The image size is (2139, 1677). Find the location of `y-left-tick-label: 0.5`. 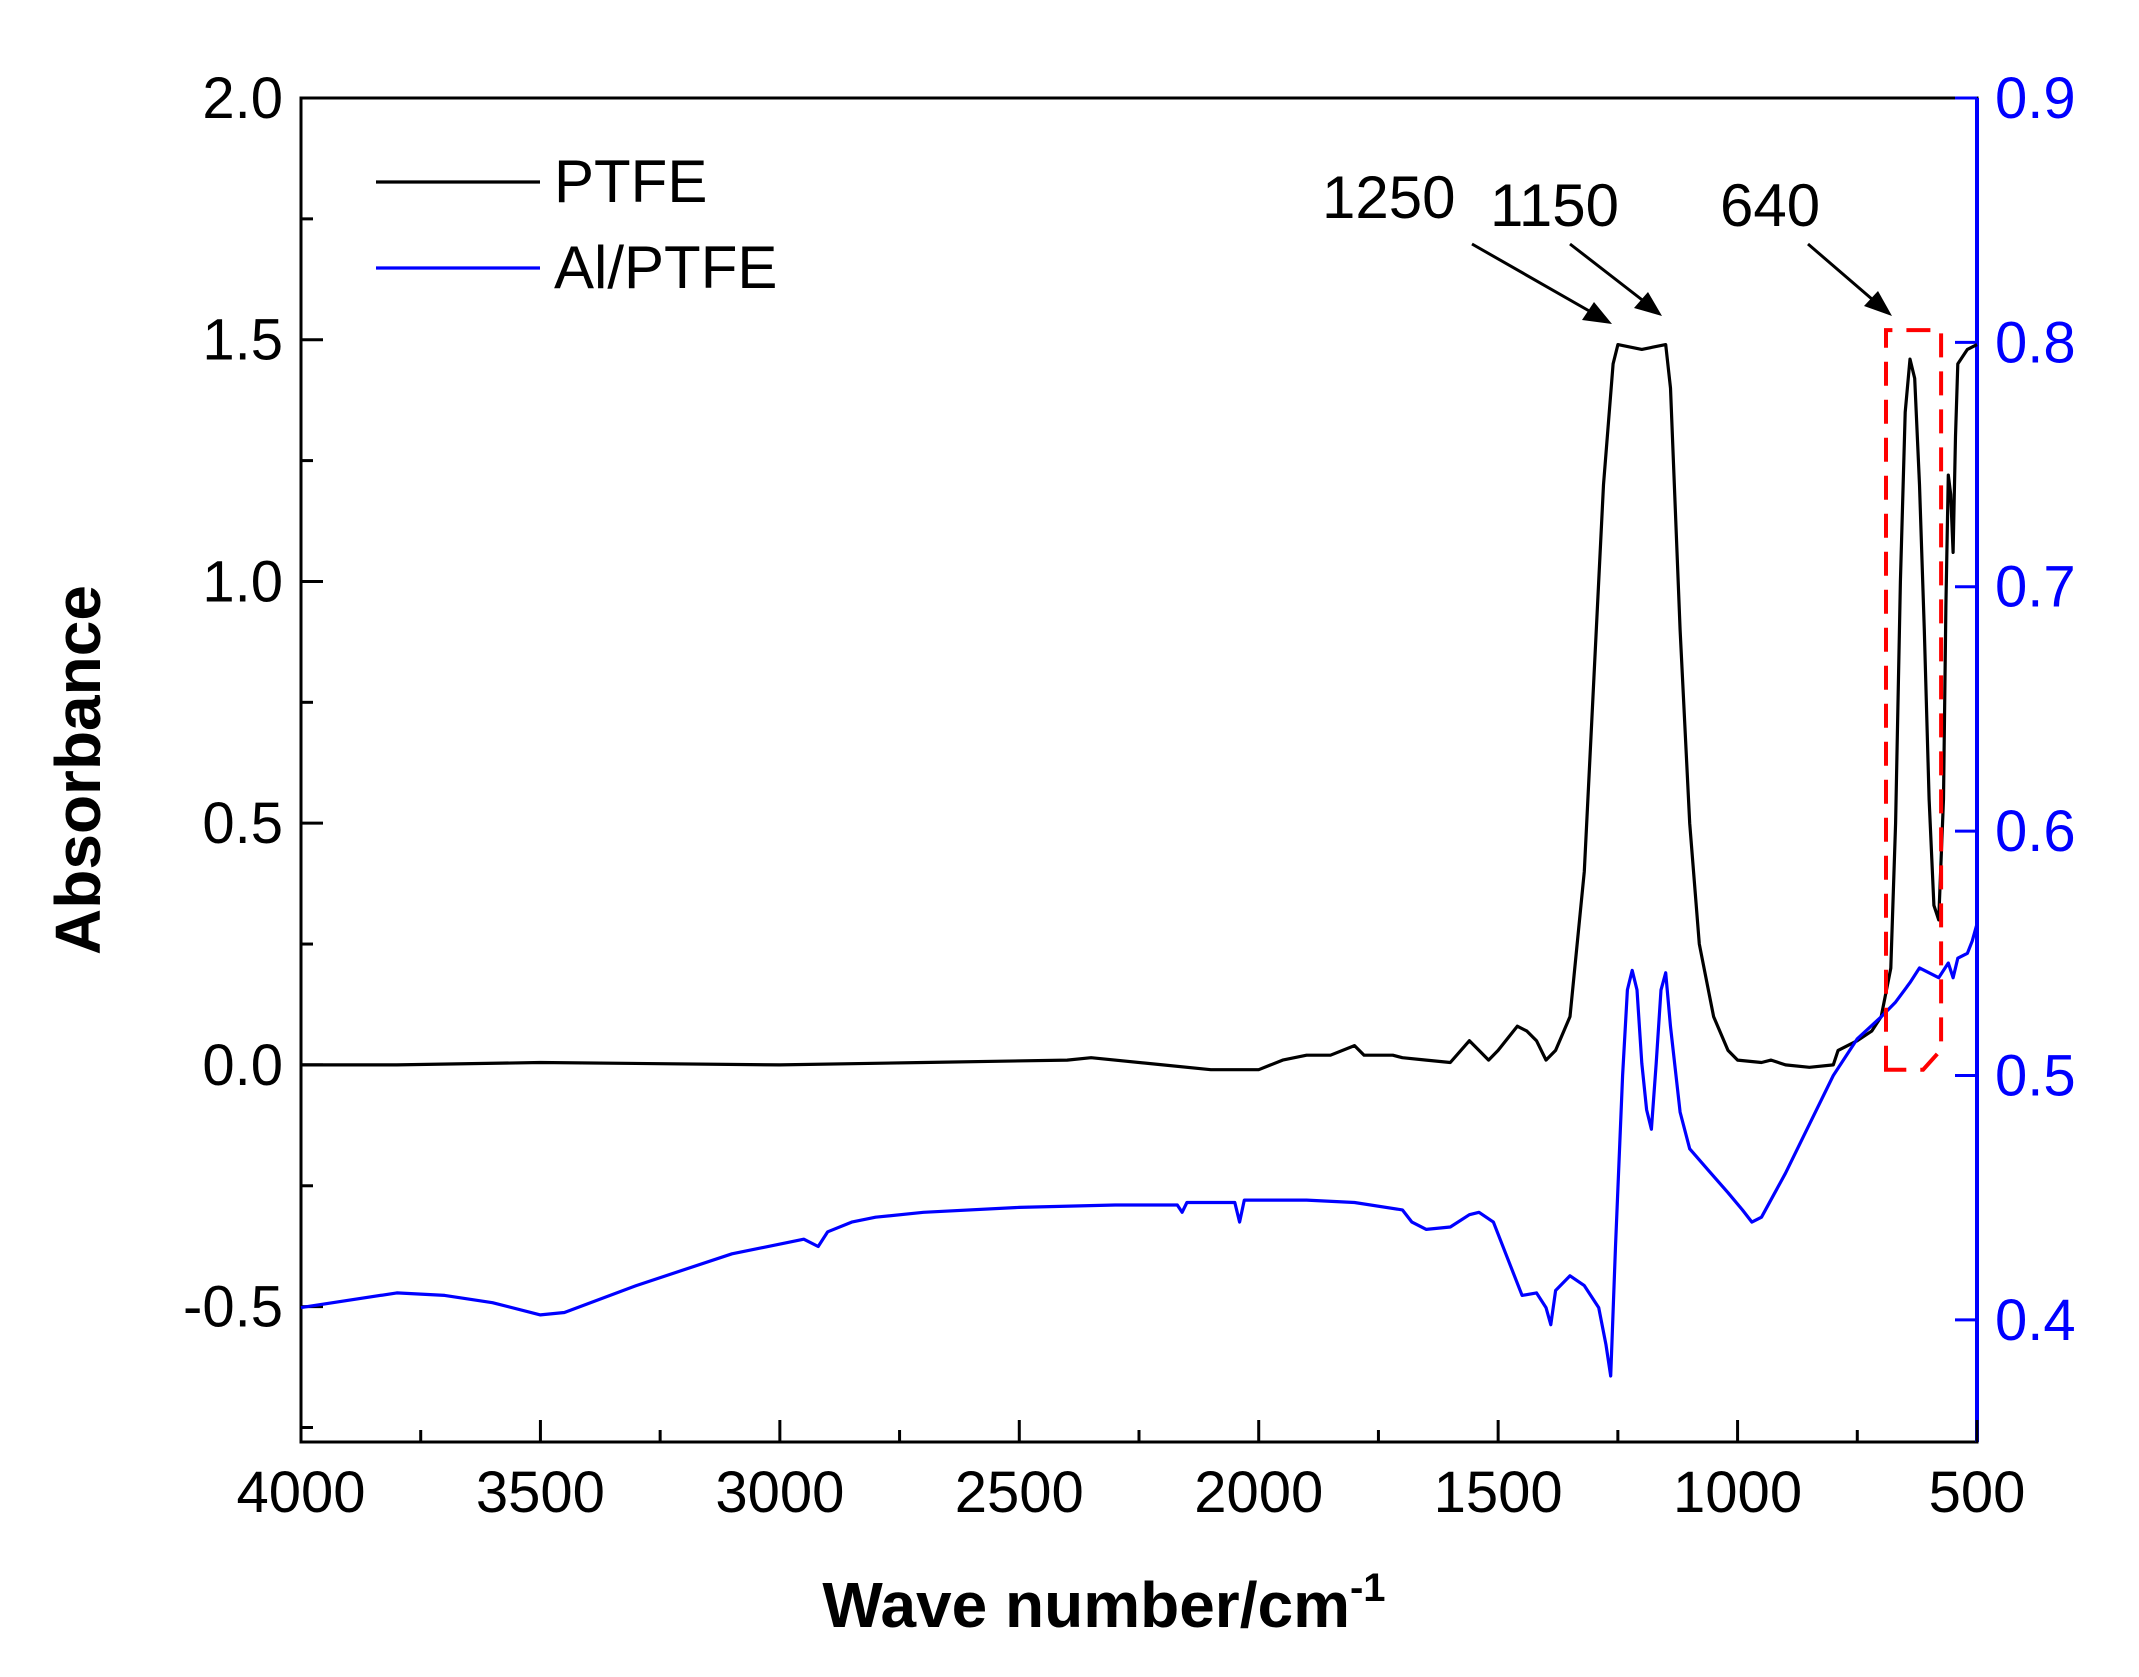

y-left-tick-label: 0.5 is located at coordinates (242, 823).